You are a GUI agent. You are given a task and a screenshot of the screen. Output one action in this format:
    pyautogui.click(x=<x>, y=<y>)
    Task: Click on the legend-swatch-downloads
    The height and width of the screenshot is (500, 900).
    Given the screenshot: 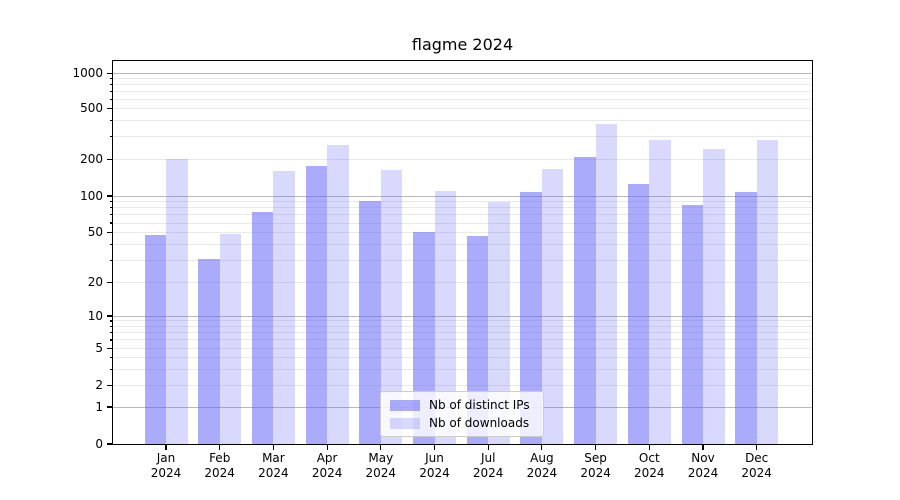 What is the action you would take?
    pyautogui.click(x=405, y=423)
    